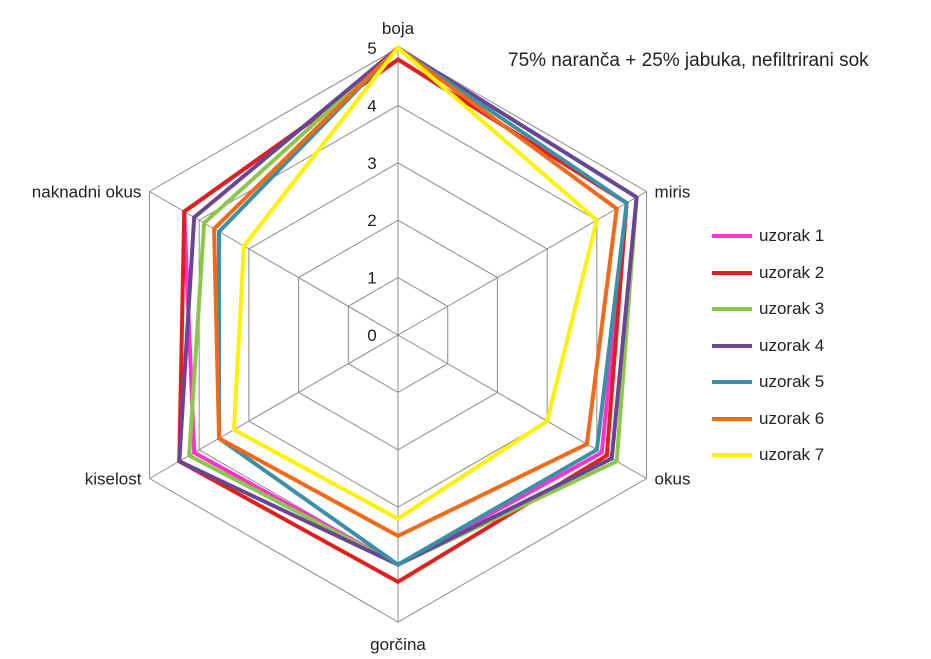  What do you see at coordinates (792, 345) in the screenshot?
I see `legend-label: uzorak 4` at bounding box center [792, 345].